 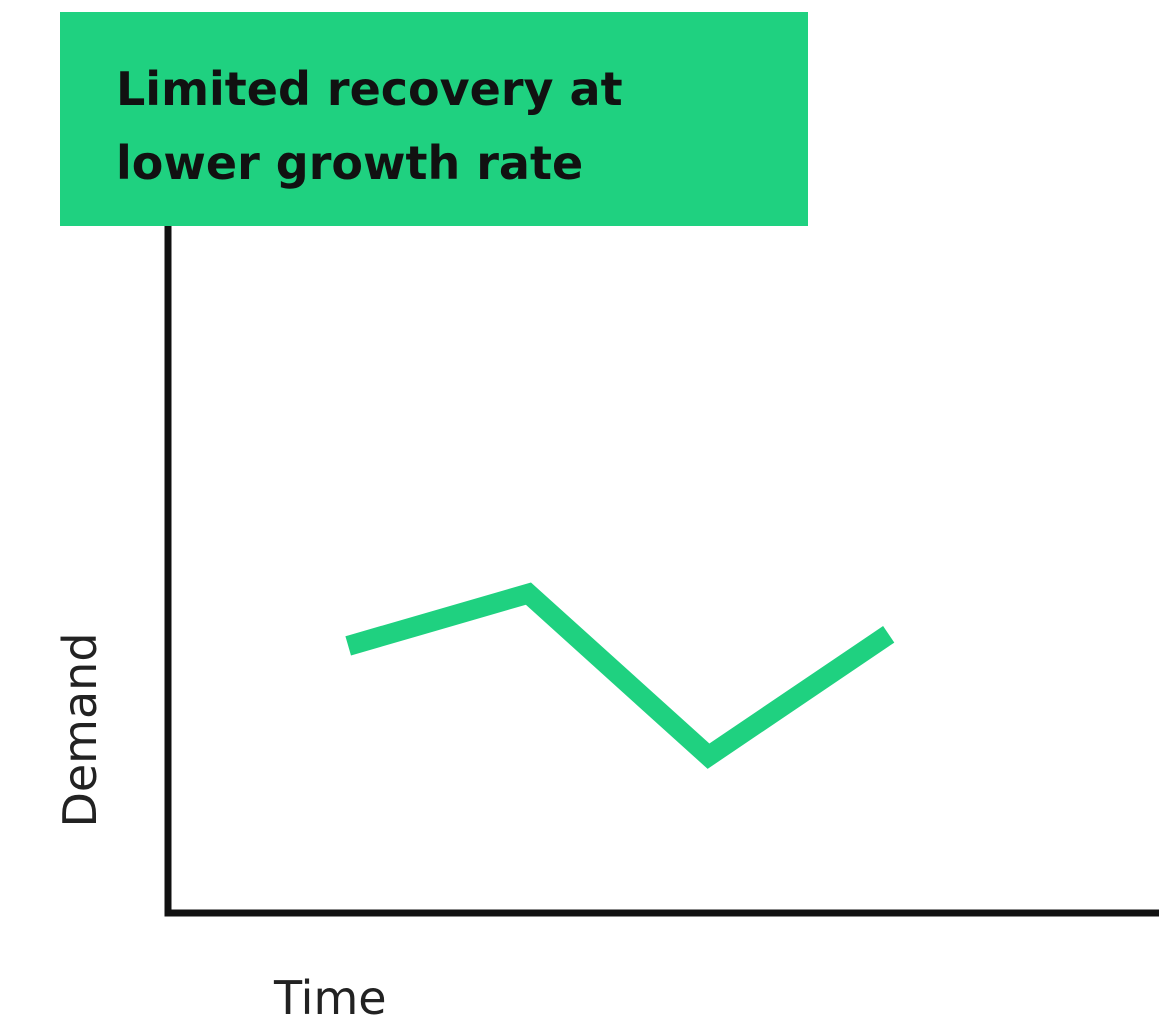 I want to click on y-axis-label: Demand, so click(x=80, y=730).